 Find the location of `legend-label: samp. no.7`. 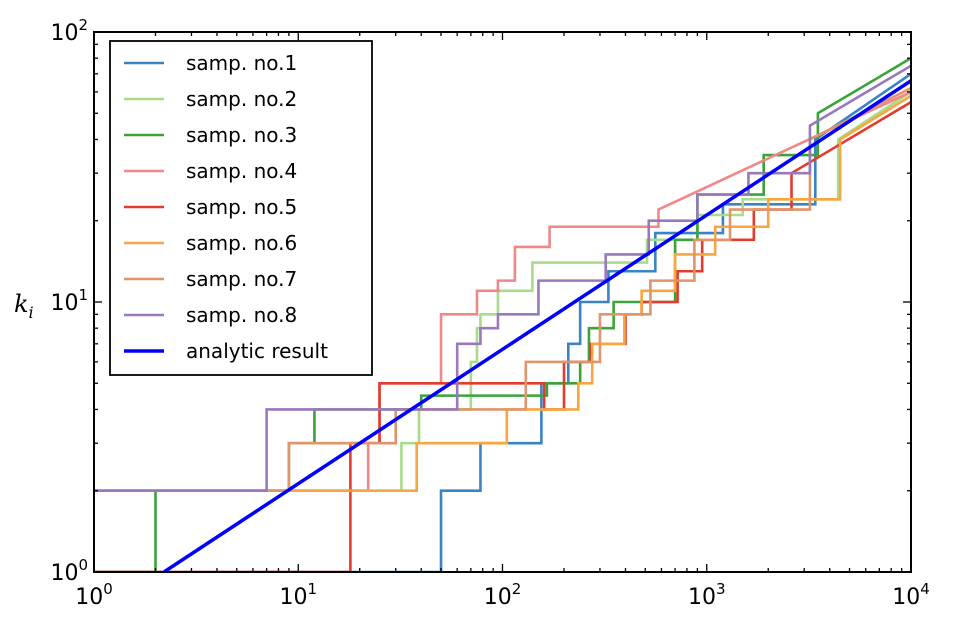

legend-label: samp. no.7 is located at coordinates (241, 279).